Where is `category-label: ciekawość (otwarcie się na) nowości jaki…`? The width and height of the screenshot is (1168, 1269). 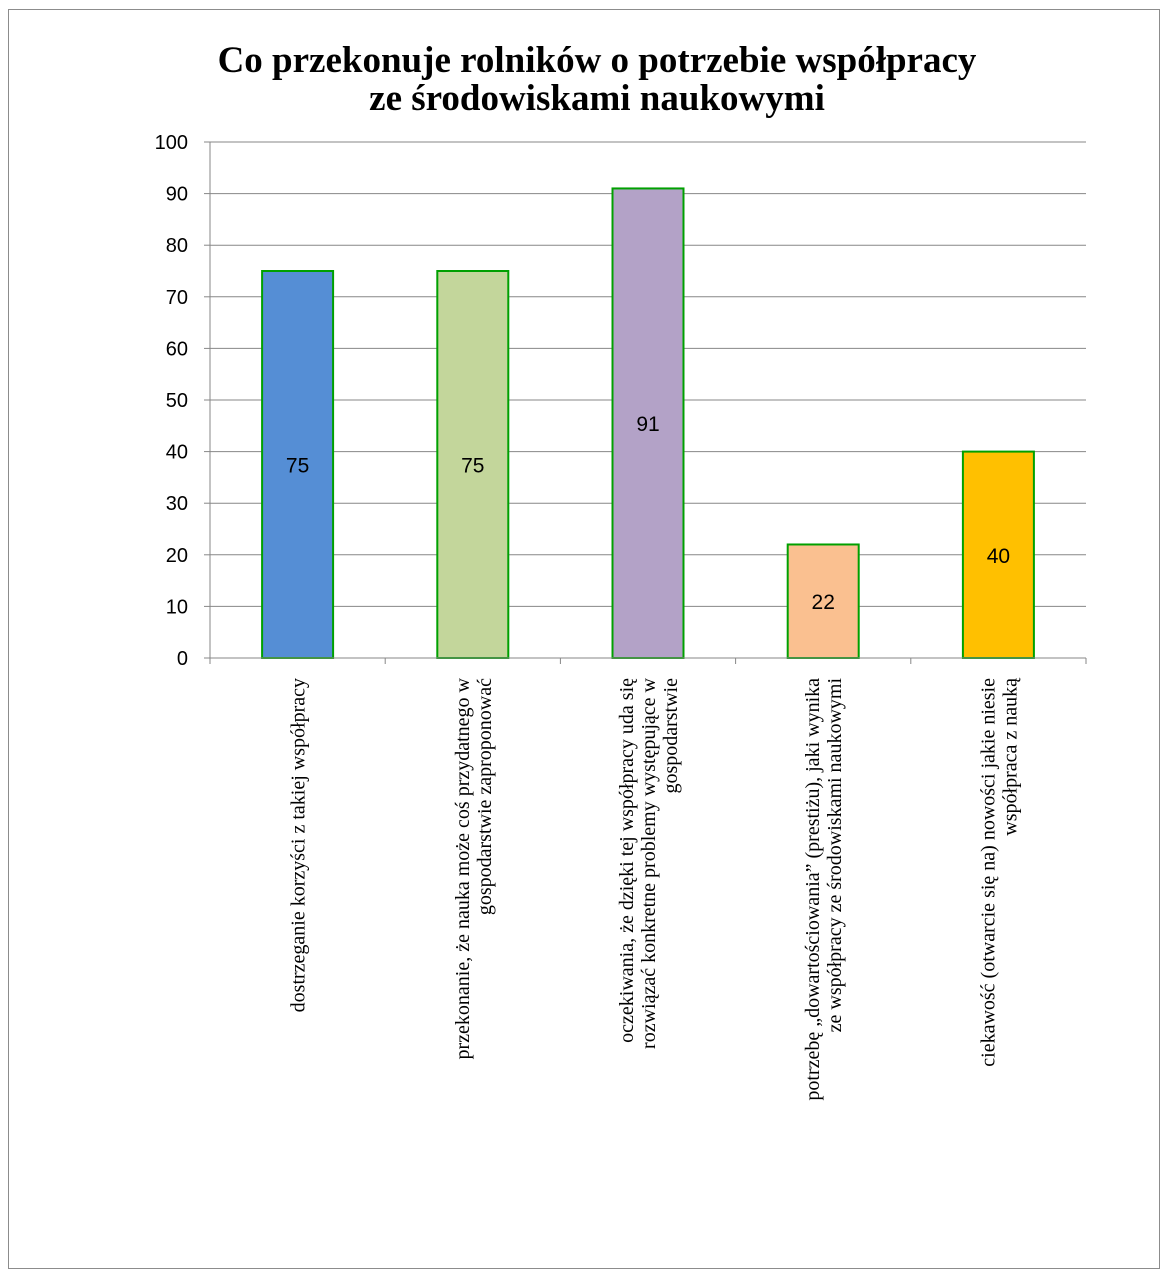
category-label: ciekawość (otwarcie się na) nowości jaki… is located at coordinates (999, 872).